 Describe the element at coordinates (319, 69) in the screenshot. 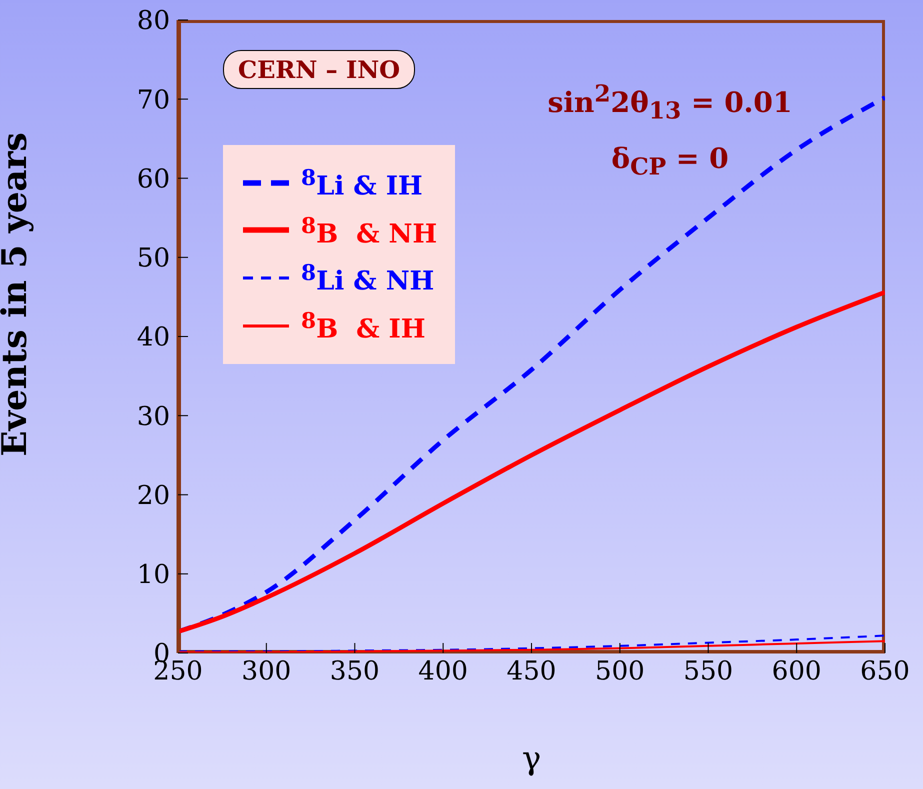

I see `annotation: CERN – INO` at that location.